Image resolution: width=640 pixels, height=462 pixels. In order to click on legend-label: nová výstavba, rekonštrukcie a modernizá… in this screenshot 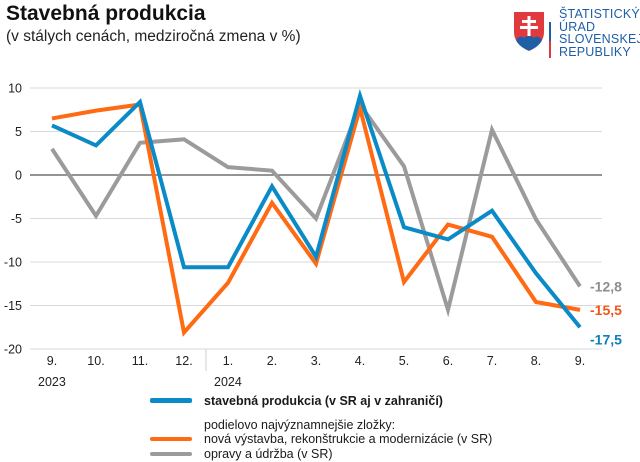, I will do `click(348, 439)`.